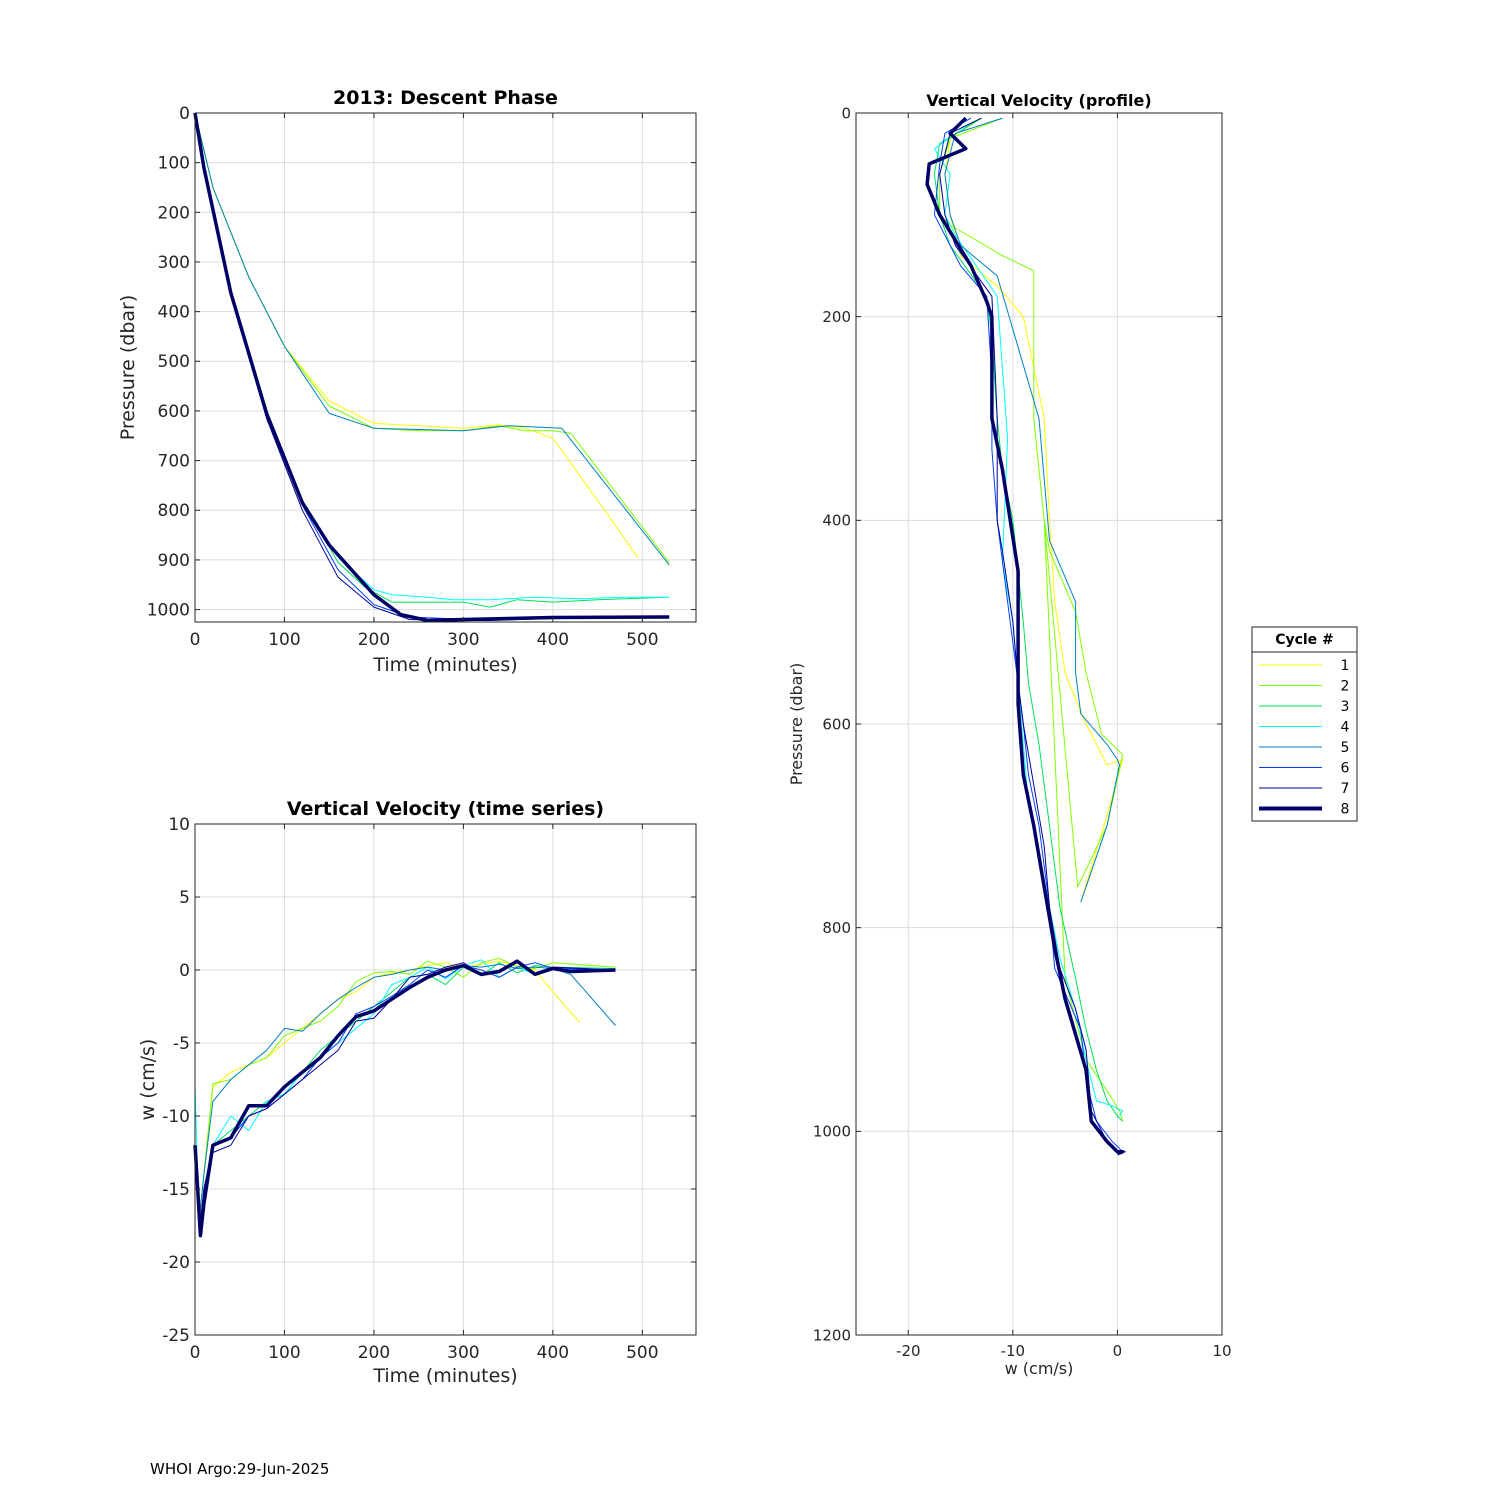 Image resolution: width=1500 pixels, height=1500 pixels. I want to click on profile-ytick-label: 1000, so click(832, 1132).